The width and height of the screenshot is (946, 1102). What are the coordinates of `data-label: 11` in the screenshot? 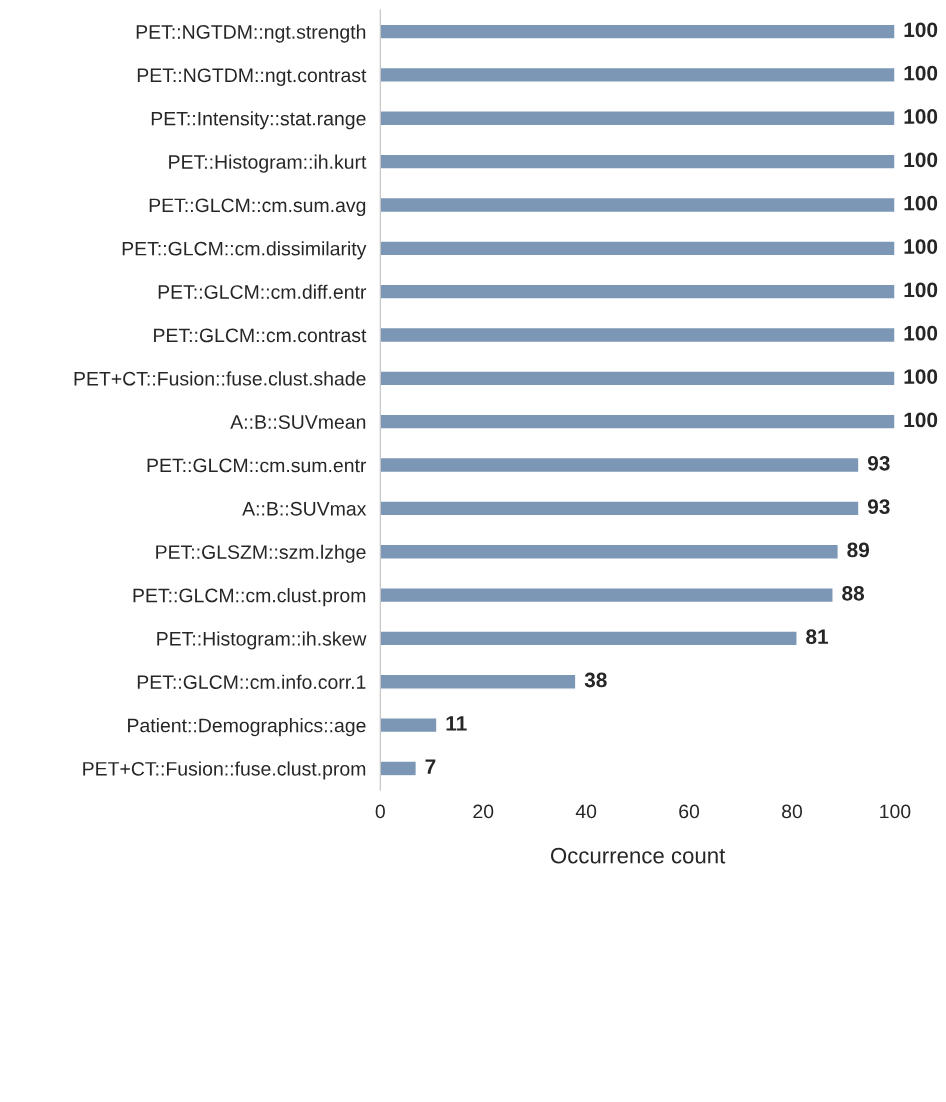 It's located at (456, 723).